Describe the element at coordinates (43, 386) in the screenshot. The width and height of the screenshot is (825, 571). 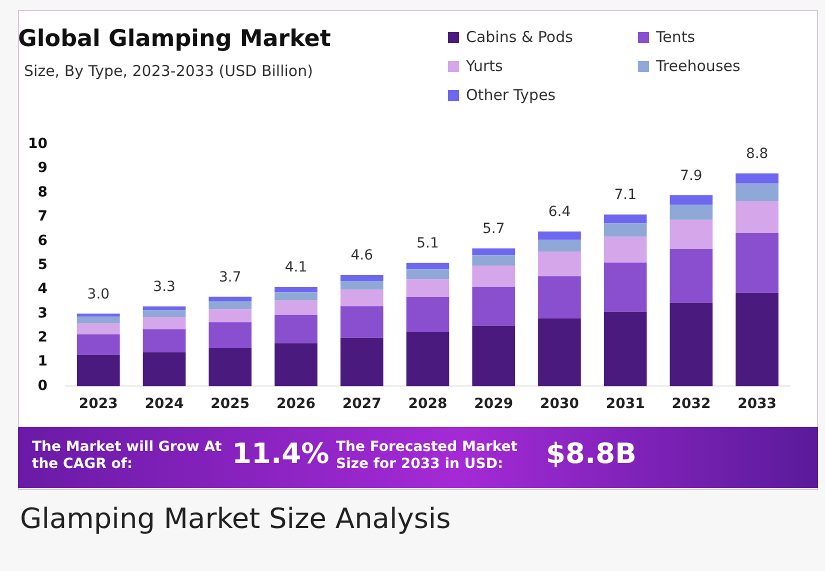
I see `y-tick-label: 0` at that location.